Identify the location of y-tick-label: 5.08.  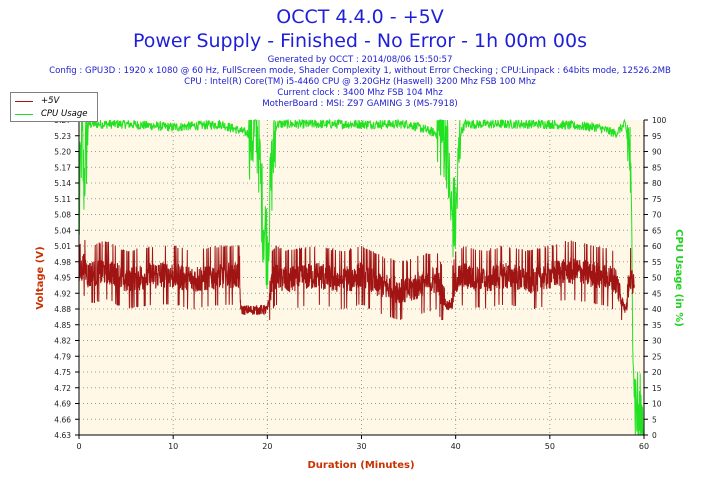
(62, 215).